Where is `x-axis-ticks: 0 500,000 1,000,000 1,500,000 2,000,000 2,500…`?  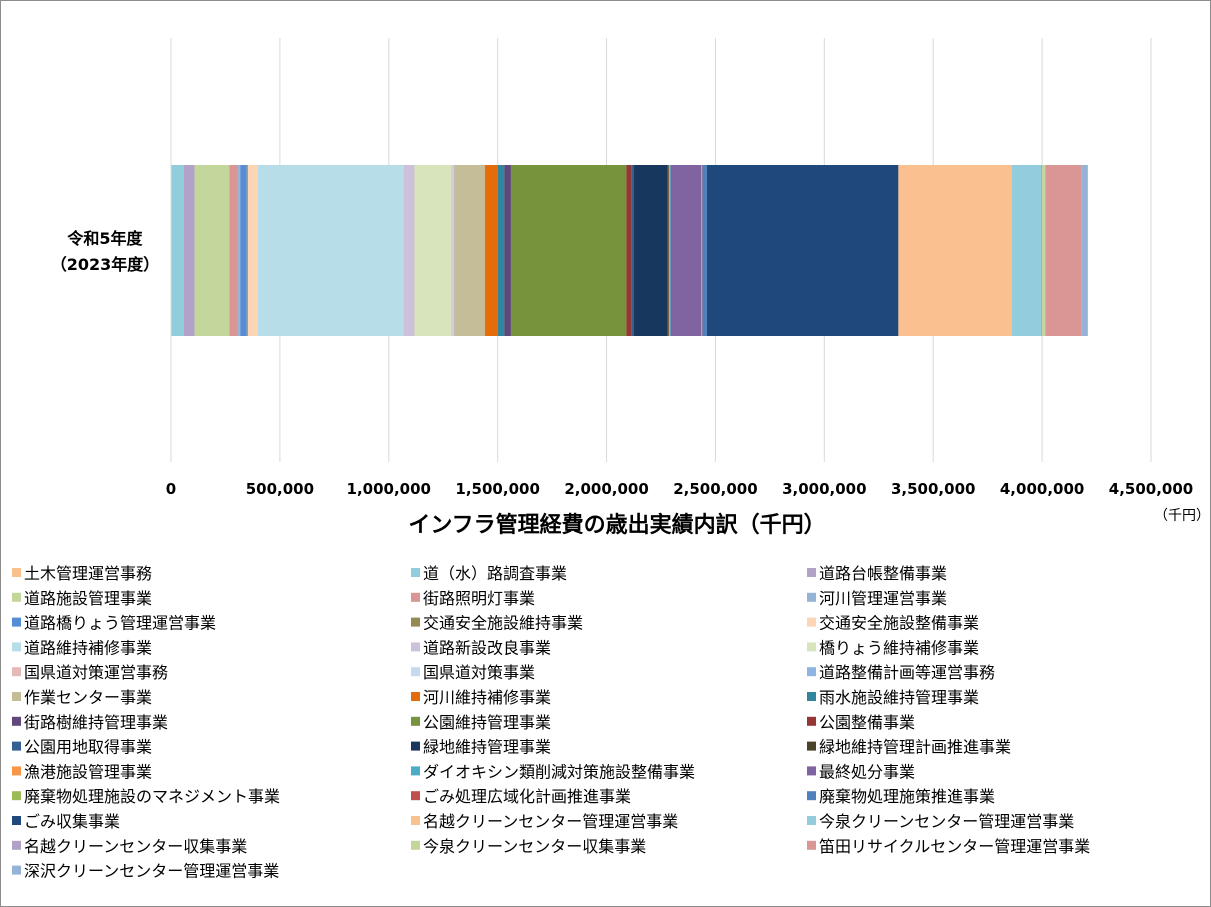
x-axis-ticks: 0 500,000 1,000,000 1,500,000 2,000,000 2,500… is located at coordinates (679, 489).